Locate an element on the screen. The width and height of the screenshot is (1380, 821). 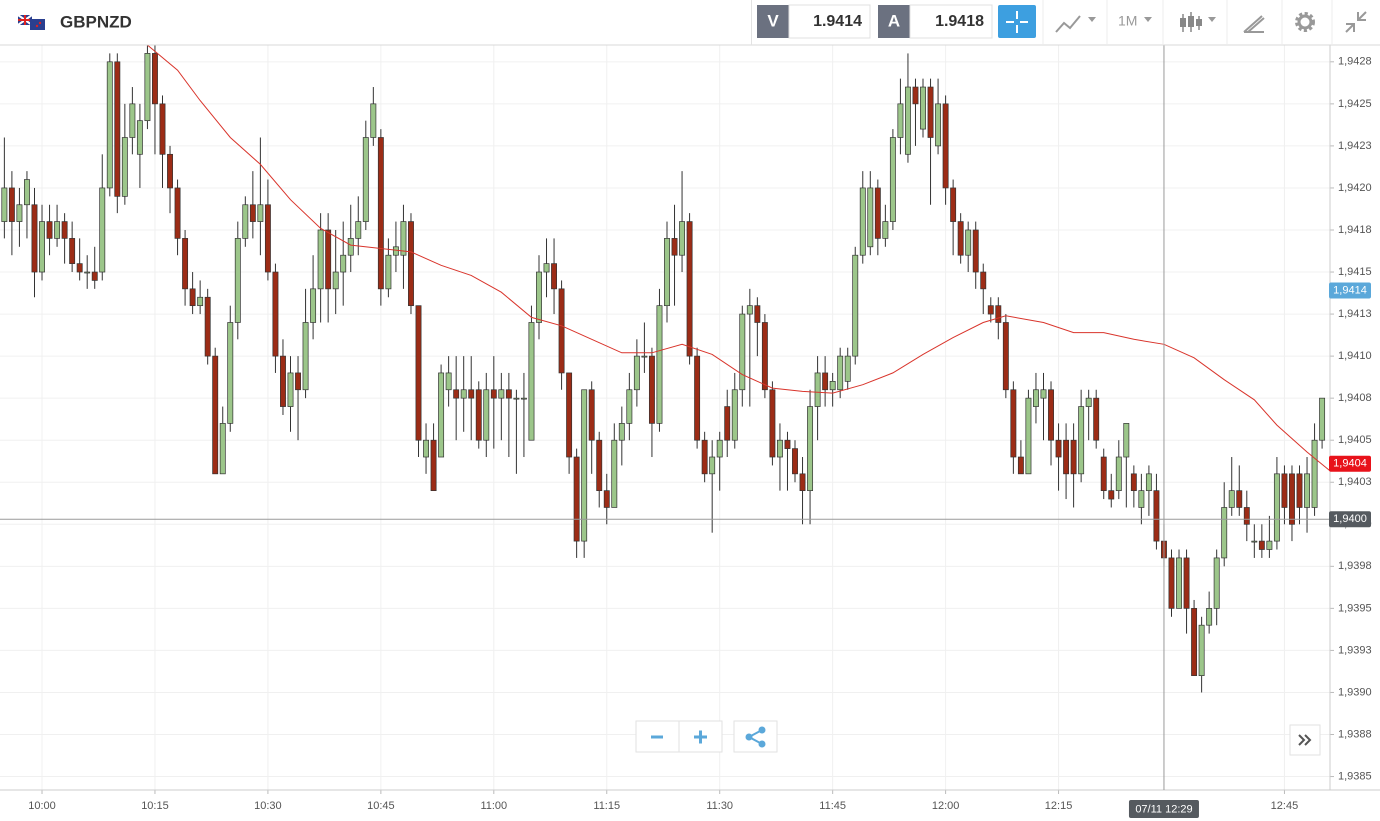
collapse-button is located at coordinates (1356, 22).